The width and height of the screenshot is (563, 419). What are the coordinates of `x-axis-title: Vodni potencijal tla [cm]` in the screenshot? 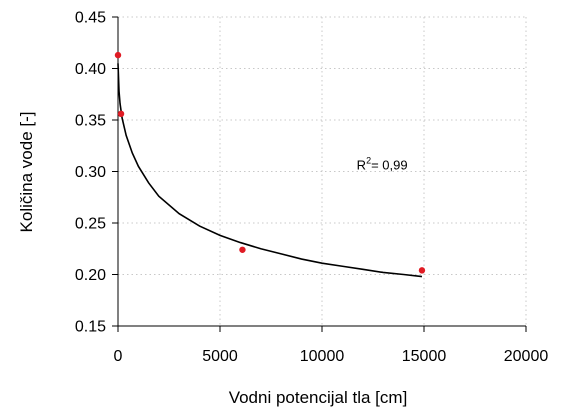 It's located at (318, 397).